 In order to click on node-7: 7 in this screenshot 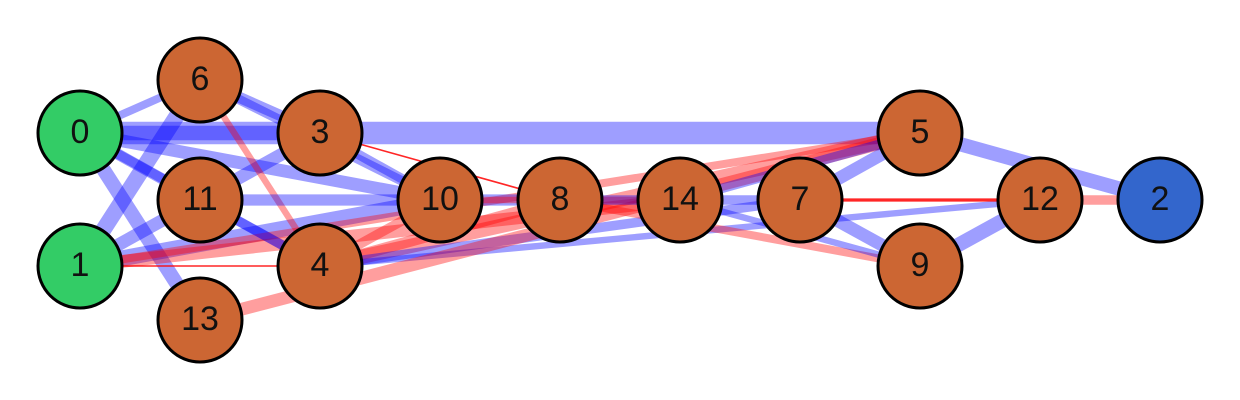, I will do `click(800, 200)`.